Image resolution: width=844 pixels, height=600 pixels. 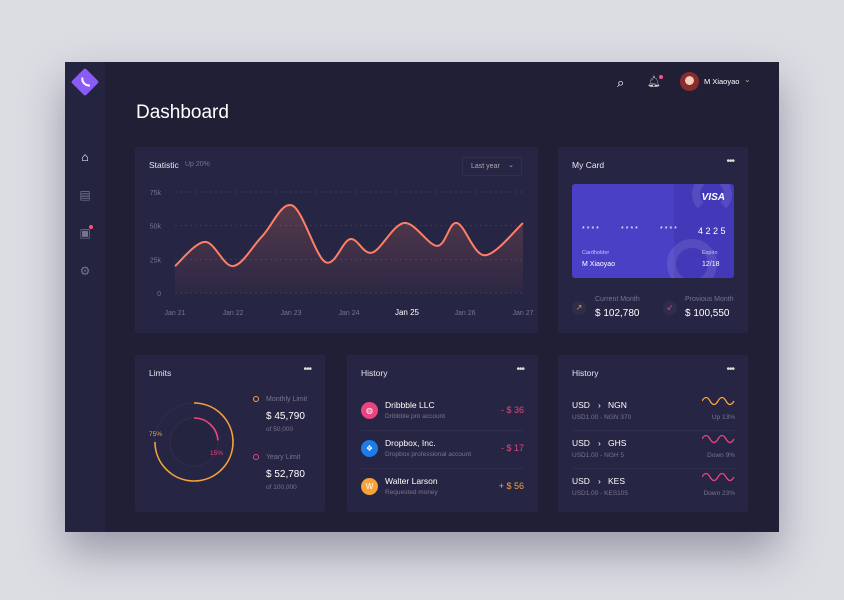 What do you see at coordinates (410, 405) in the screenshot?
I see `history-name: Dribbble LLC` at bounding box center [410, 405].